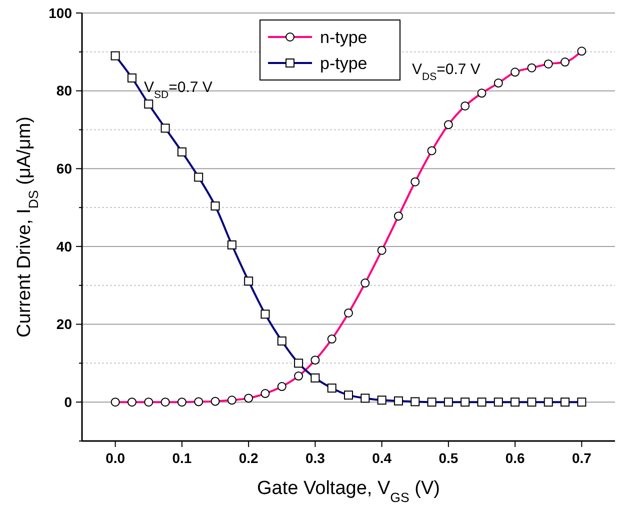 The width and height of the screenshot is (638, 506). I want to click on x-tick-label: 0.3, so click(315, 458).